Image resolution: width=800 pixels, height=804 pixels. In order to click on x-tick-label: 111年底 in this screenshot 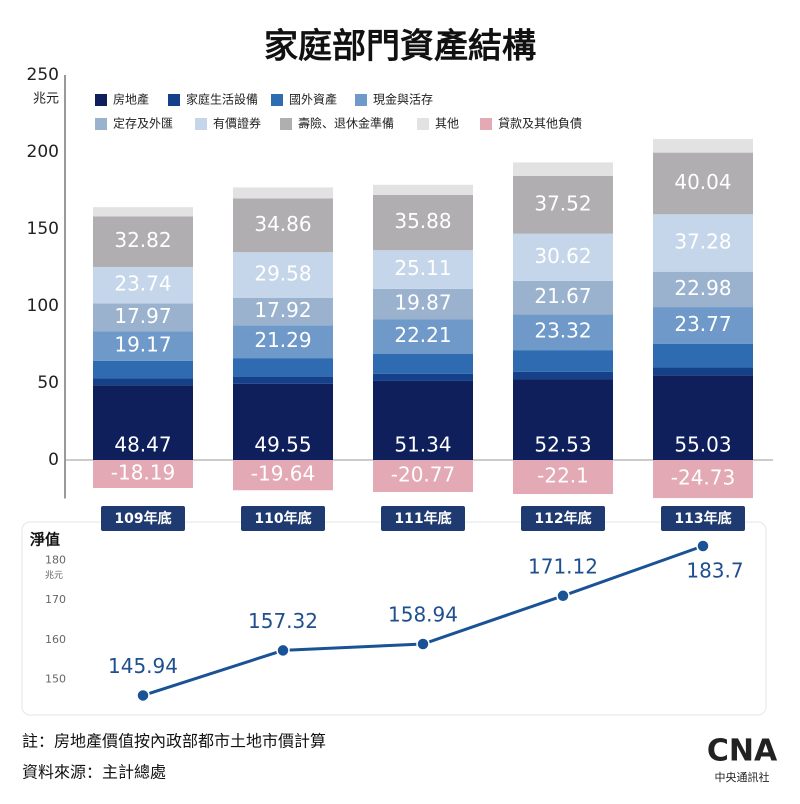, I will do `click(422, 518)`.